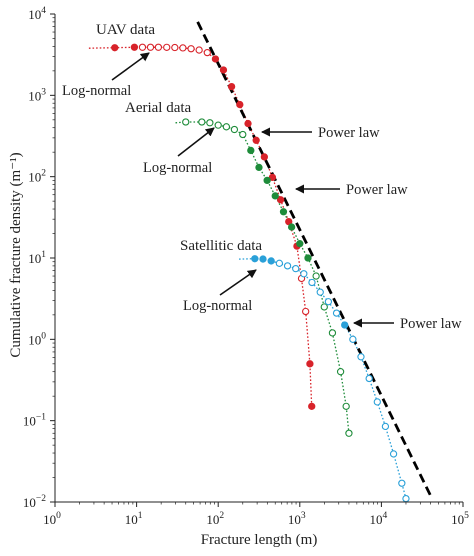 The width and height of the screenshot is (474, 556). Describe the element at coordinates (37, 14) in the screenshot. I see `y-tick-label: 10⁴` at that location.